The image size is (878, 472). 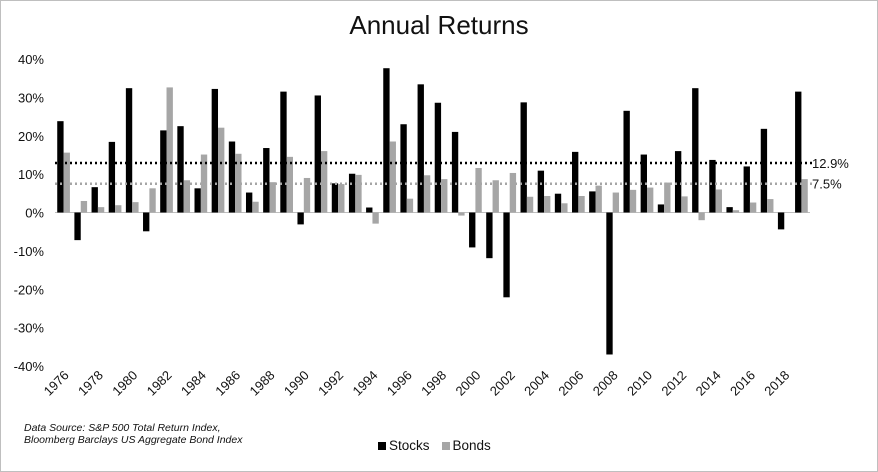 I want to click on x-tick-label: 1994, so click(x=365, y=383).